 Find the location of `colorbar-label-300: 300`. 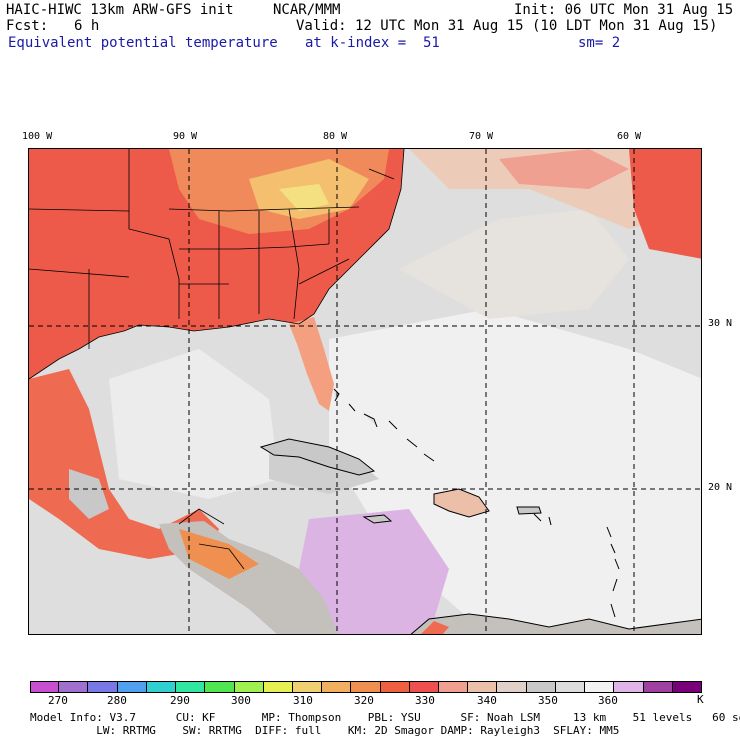

colorbar-label-300: 300 is located at coordinates (241, 700).